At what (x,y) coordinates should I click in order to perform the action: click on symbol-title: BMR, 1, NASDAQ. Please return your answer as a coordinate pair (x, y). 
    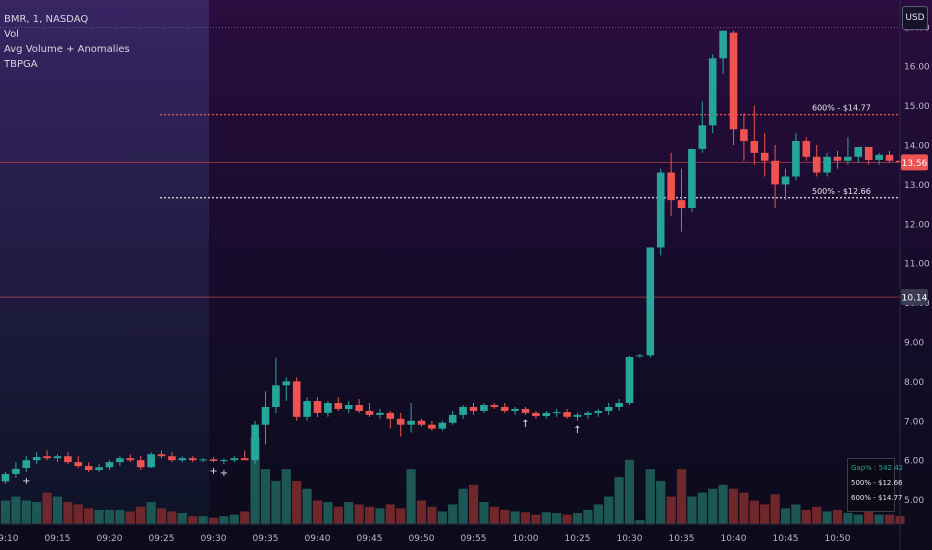
    Looking at the image, I should click on (46, 19).